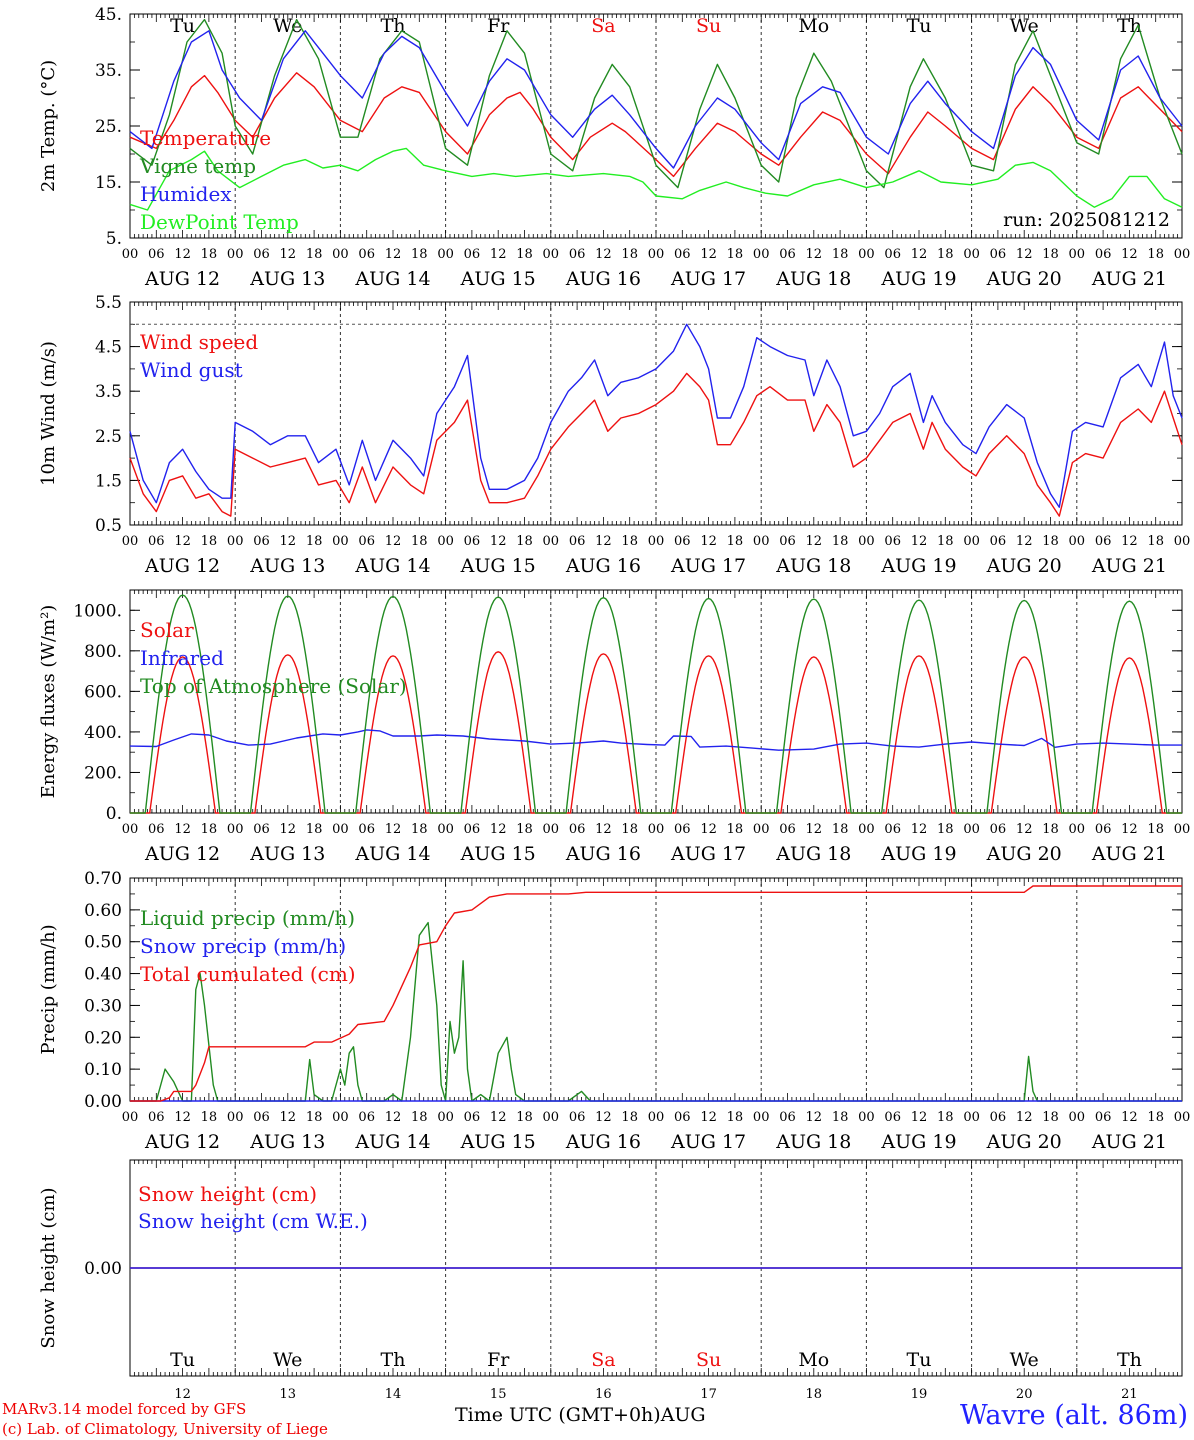 Image resolution: width=1194 pixels, height=1440 pixels. What do you see at coordinates (48, 702) in the screenshot?
I see `y-axis-label: Energy fluxes (W/m²)` at bounding box center [48, 702].